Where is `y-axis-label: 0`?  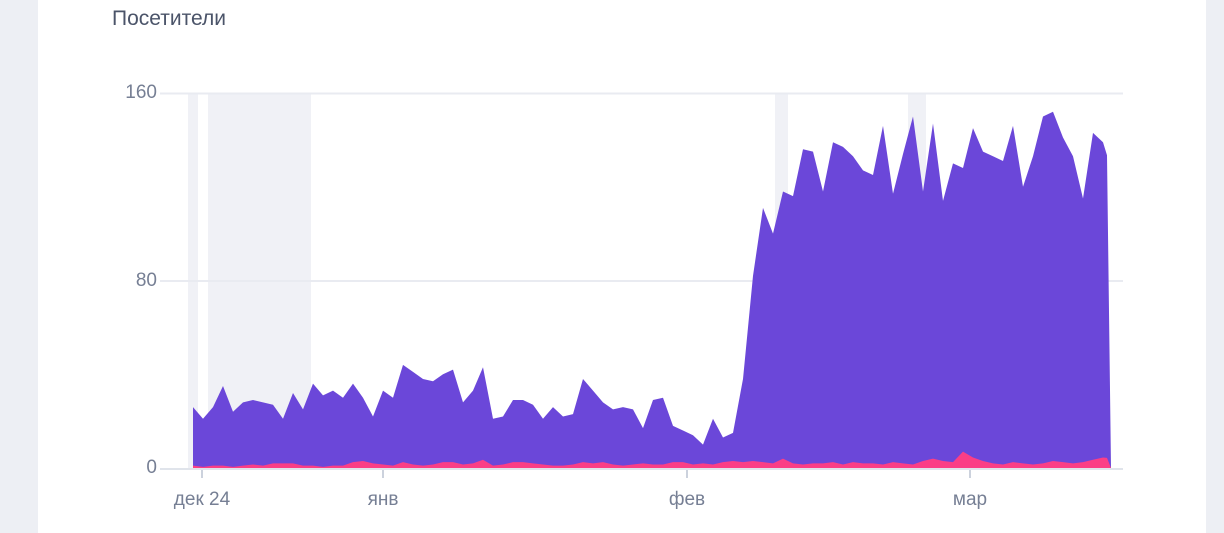
y-axis-label: 0 is located at coordinates (151, 467).